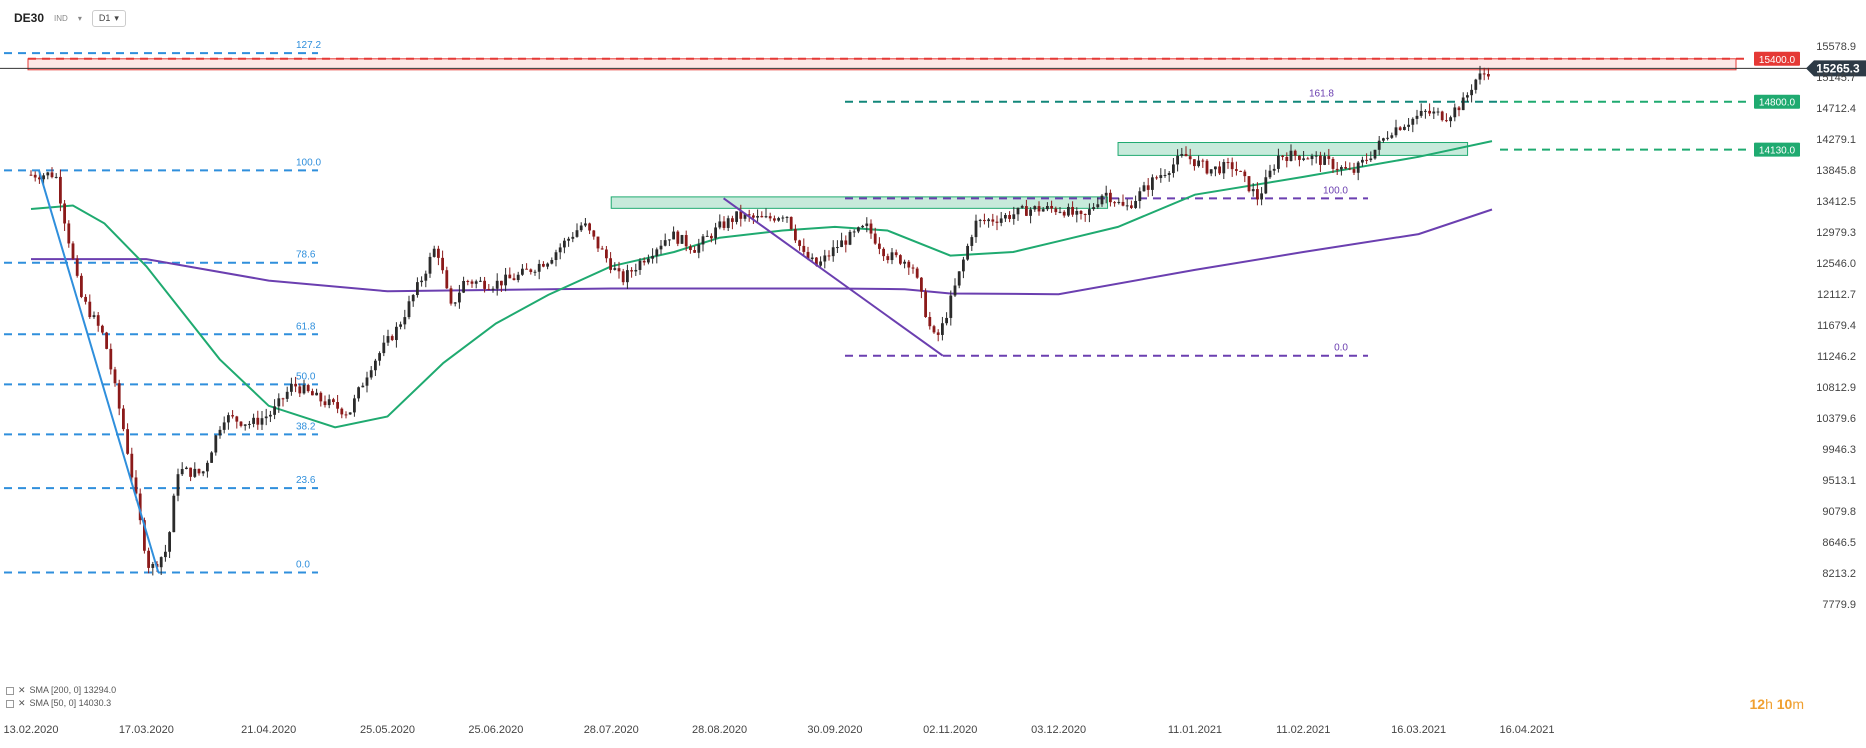  Describe the element at coordinates (1777, 149) in the screenshot. I see `level-tag` at that location.